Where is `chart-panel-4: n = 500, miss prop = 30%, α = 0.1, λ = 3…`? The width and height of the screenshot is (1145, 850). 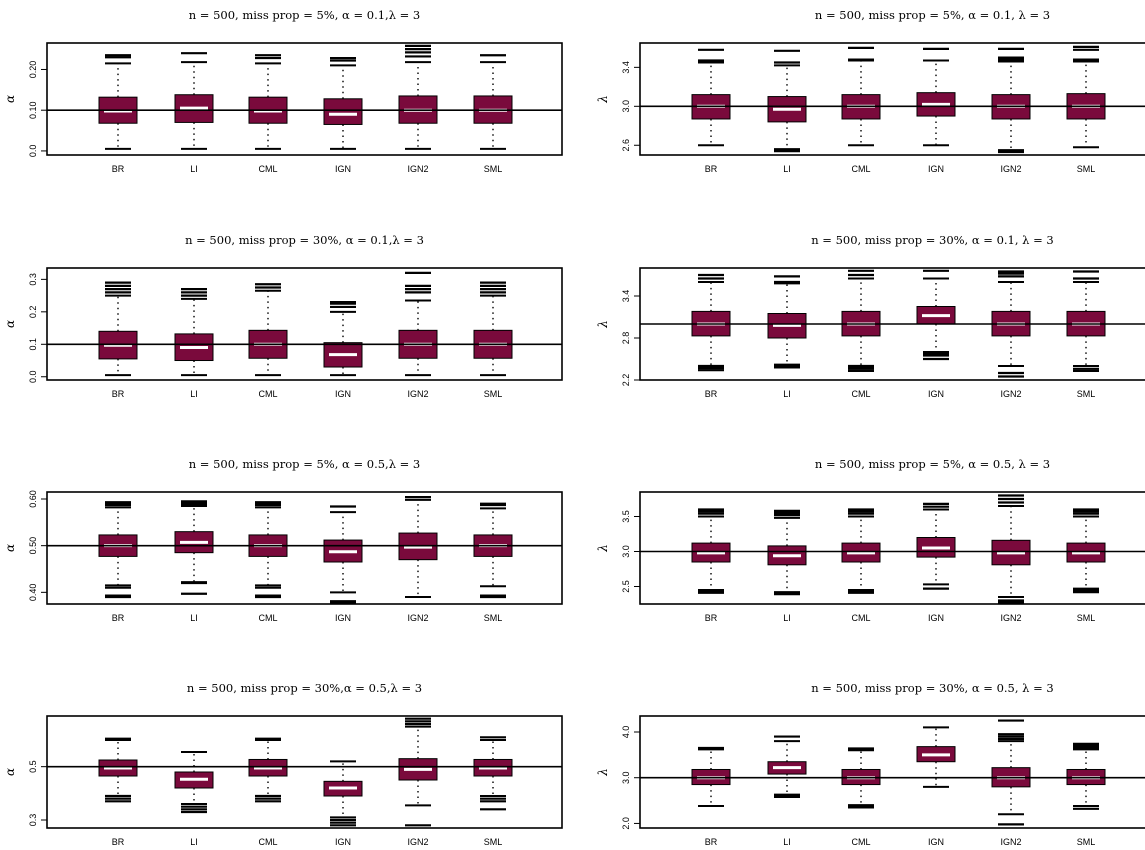
chart-panel-4: n = 500, miss prop = 30%, α = 0.1, λ = 3… is located at coordinates (870, 316).